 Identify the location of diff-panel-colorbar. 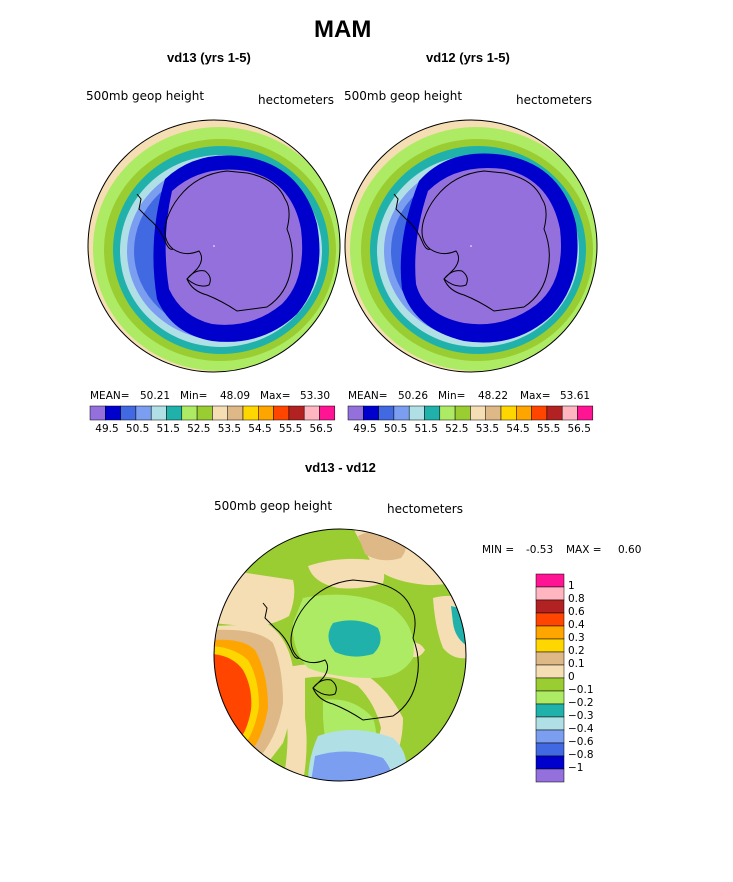
(550, 678).